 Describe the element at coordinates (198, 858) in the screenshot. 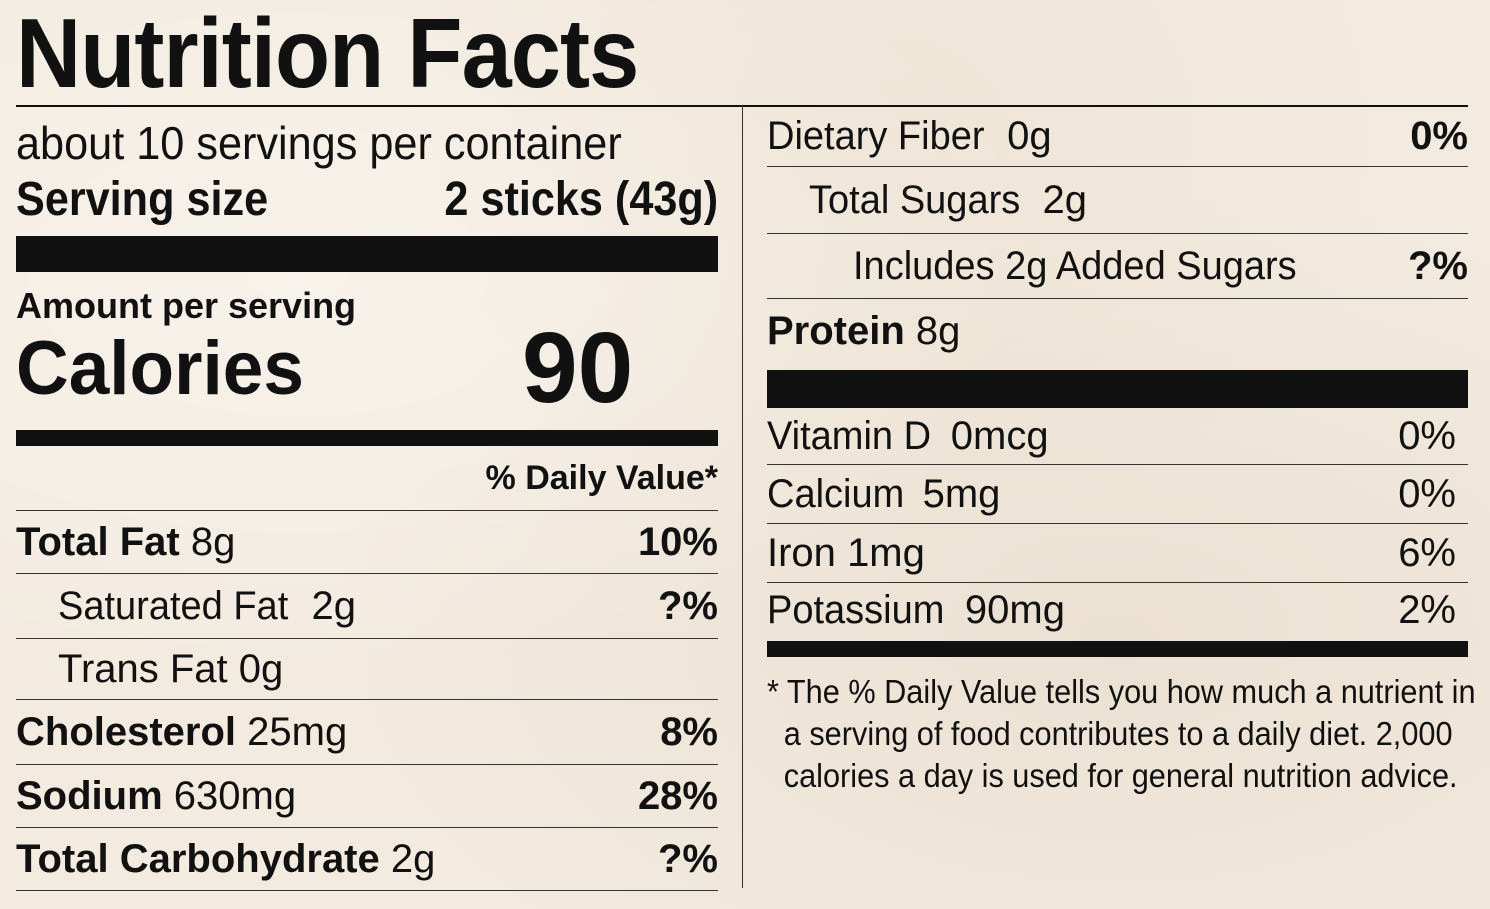

I see `nutrient-name: Total Carbohydrate` at that location.